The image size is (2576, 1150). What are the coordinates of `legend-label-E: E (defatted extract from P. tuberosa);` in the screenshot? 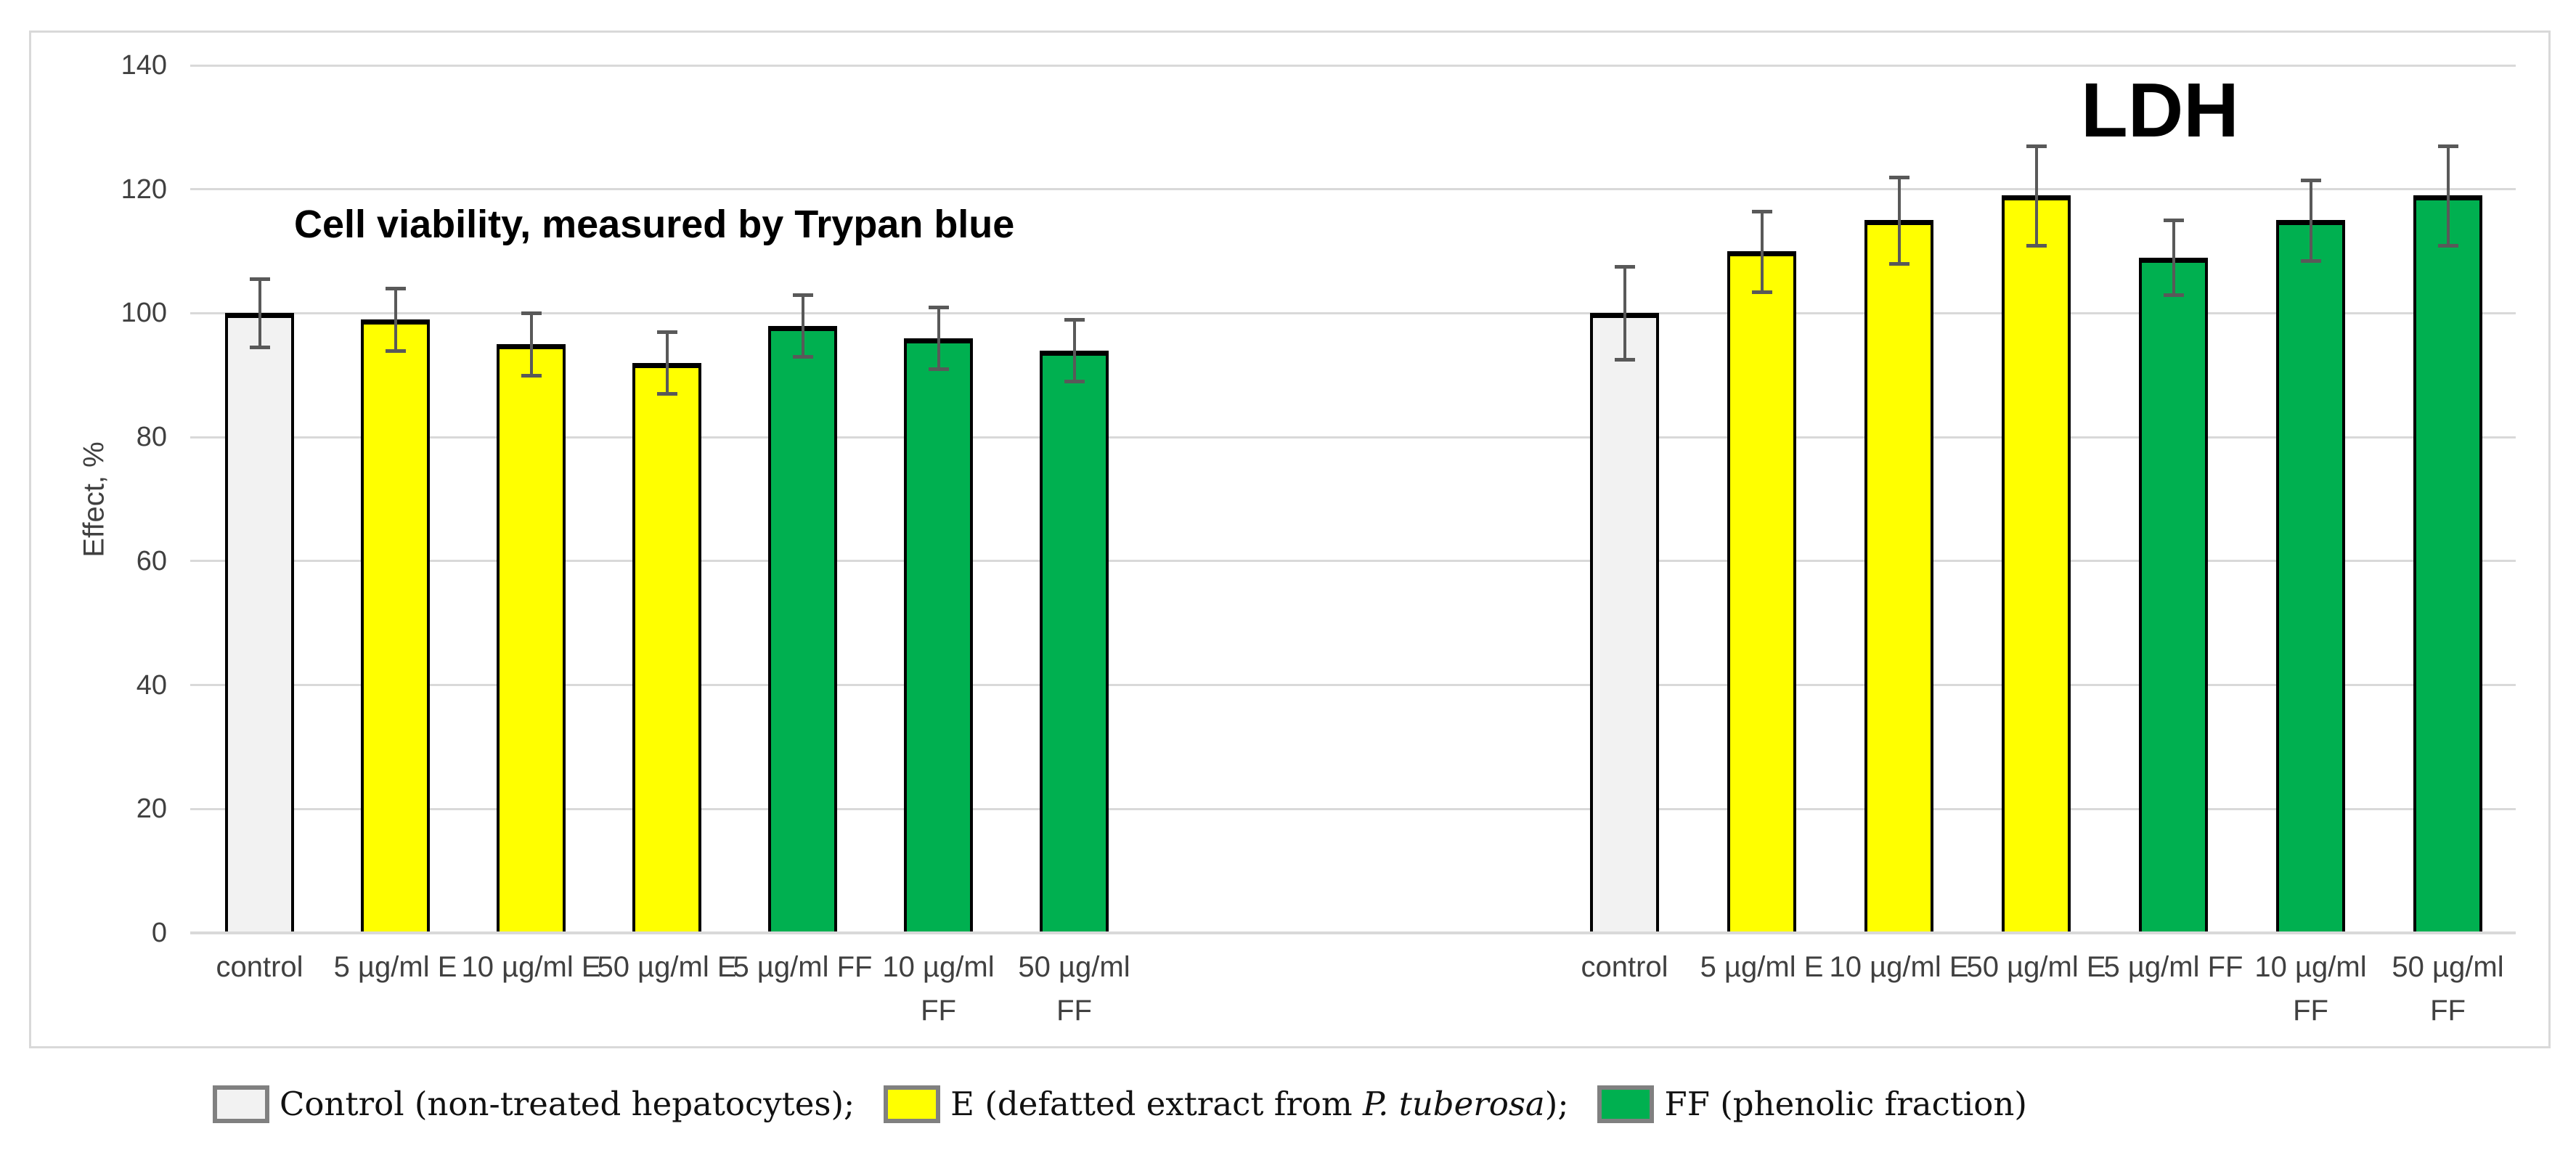 It's located at (1259, 1104).